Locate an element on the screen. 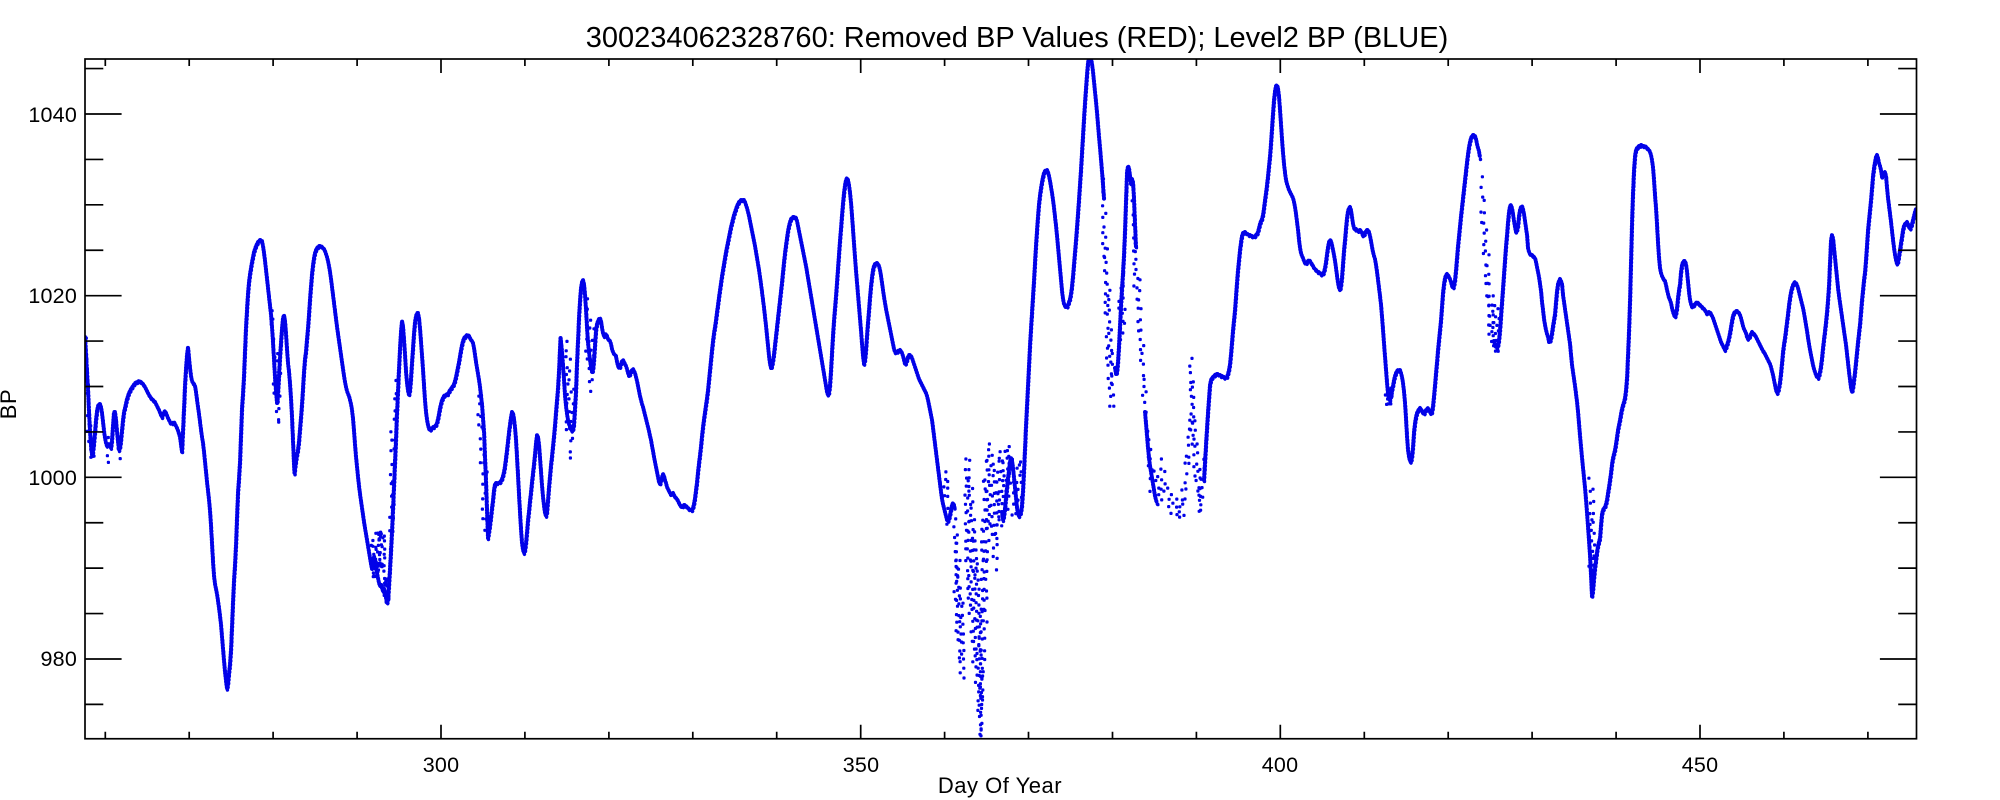 The width and height of the screenshot is (2000, 800). svg-text: 350 is located at coordinates (861, 765).